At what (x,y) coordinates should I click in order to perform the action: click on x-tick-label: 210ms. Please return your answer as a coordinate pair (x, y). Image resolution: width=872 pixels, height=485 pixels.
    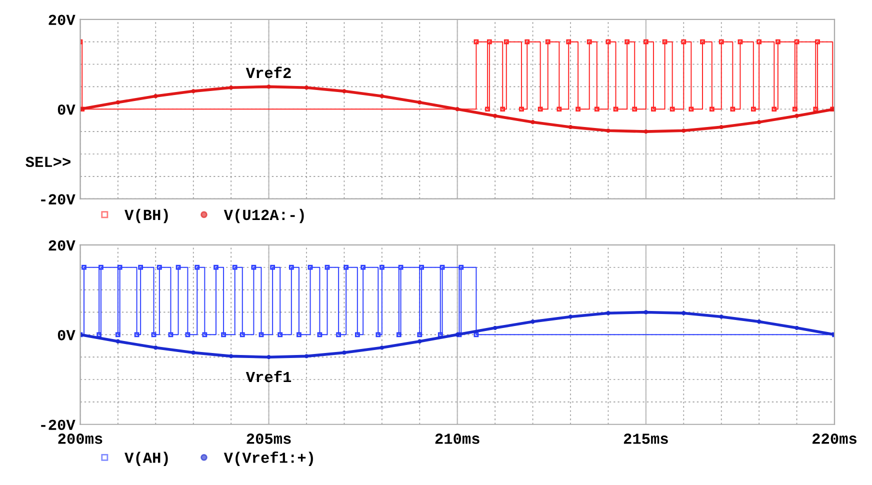
    Looking at the image, I should click on (457, 439).